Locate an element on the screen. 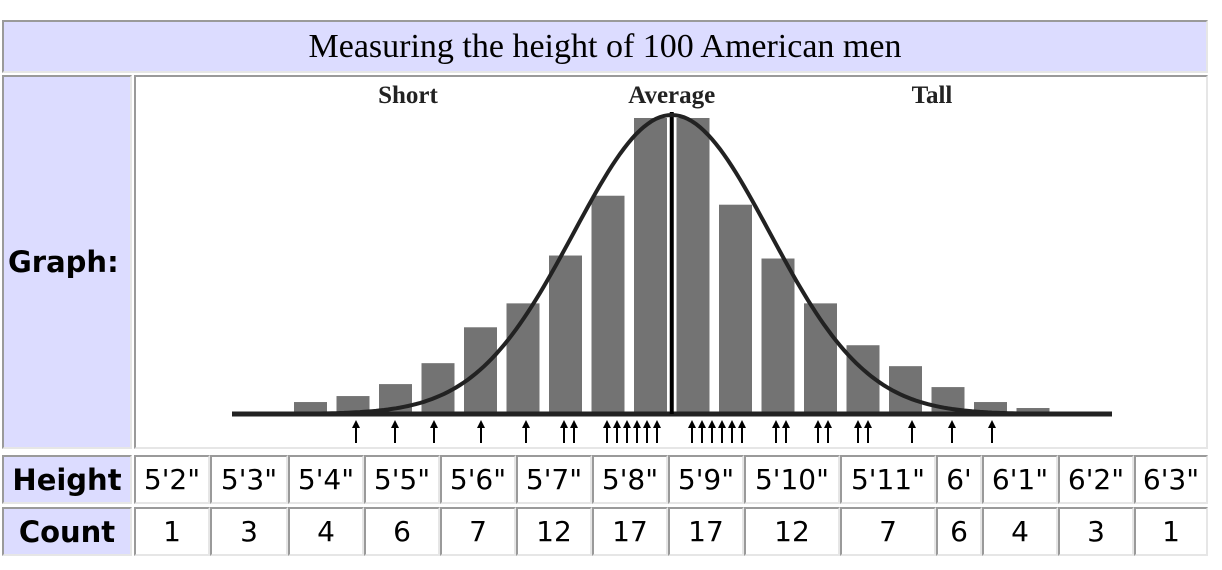  graph-label-cell: Graph: is located at coordinates (67, 262).